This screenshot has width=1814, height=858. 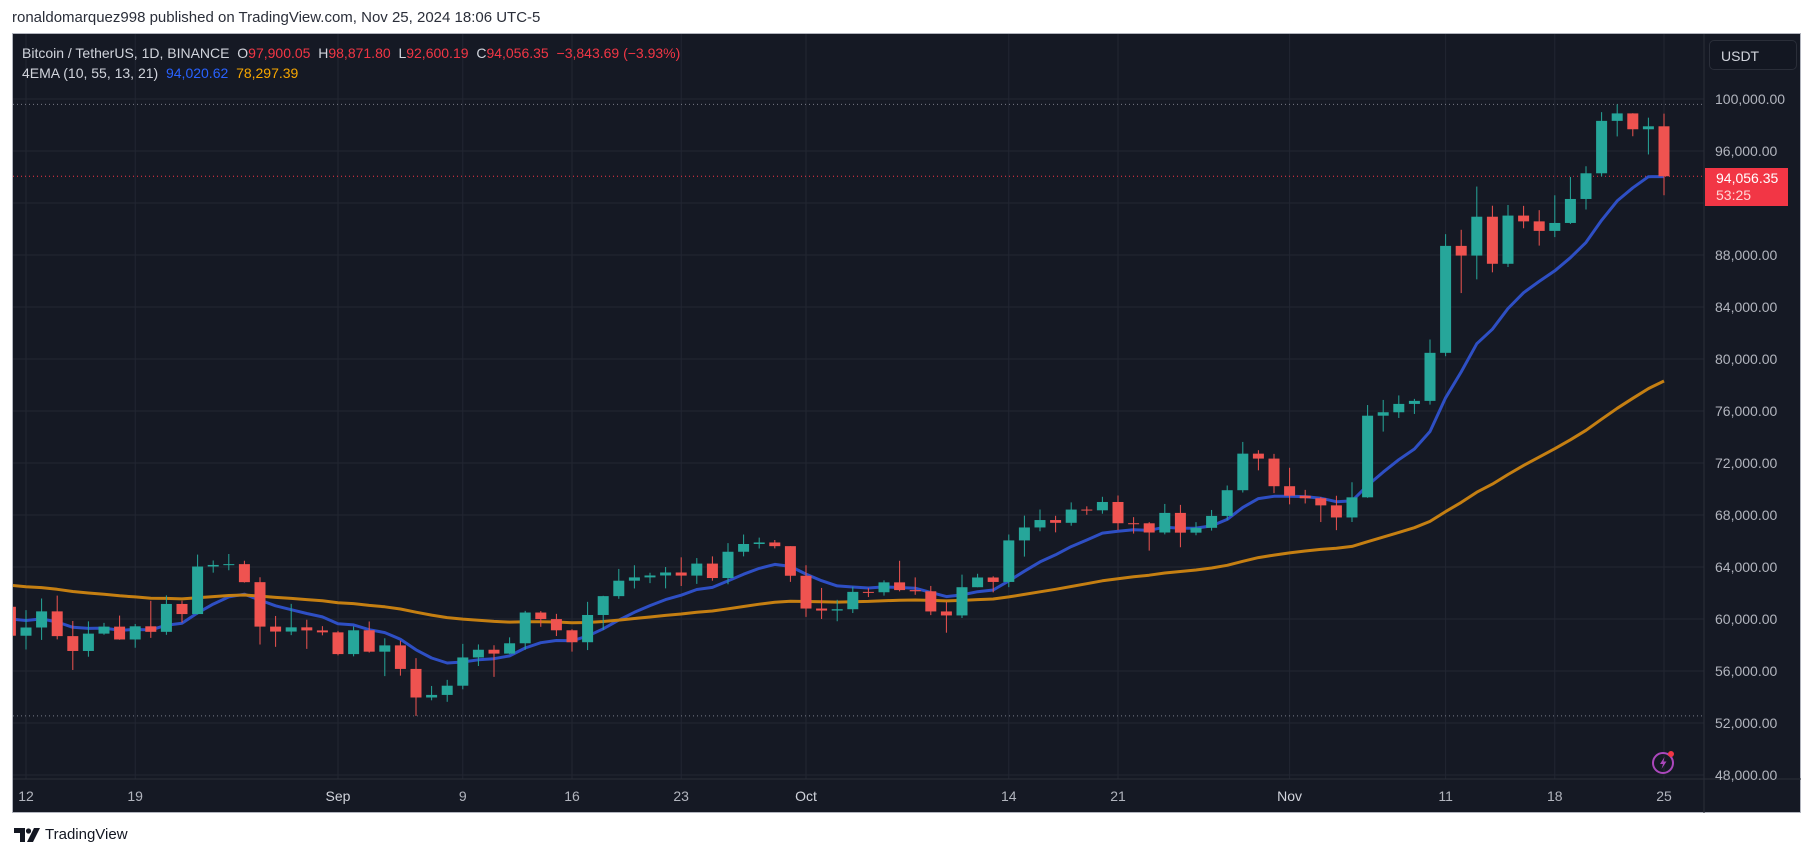 What do you see at coordinates (1746, 723) in the screenshot?
I see `price-label: 52,000.00` at bounding box center [1746, 723].